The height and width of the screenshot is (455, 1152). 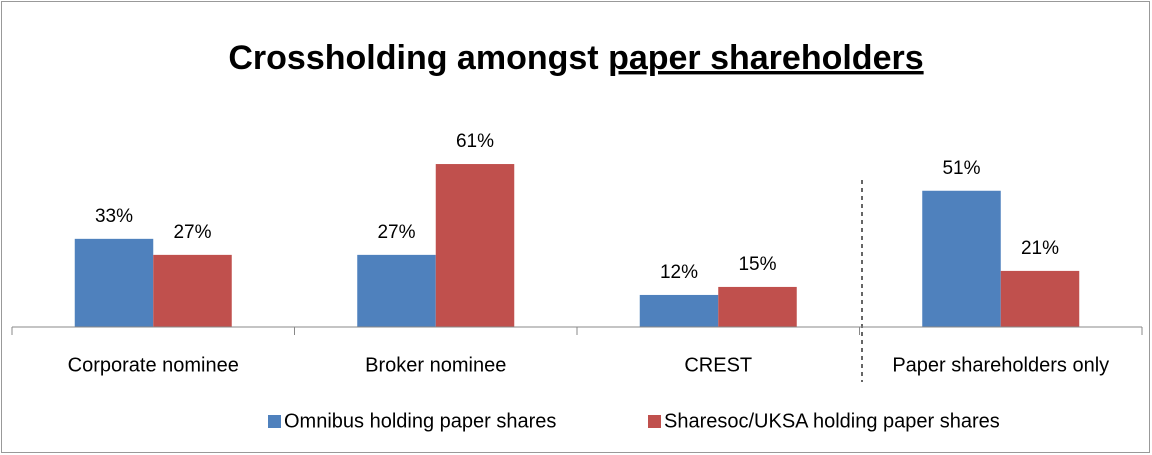 What do you see at coordinates (420, 421) in the screenshot?
I see `legend-label: Omnibus holding paper shares` at bounding box center [420, 421].